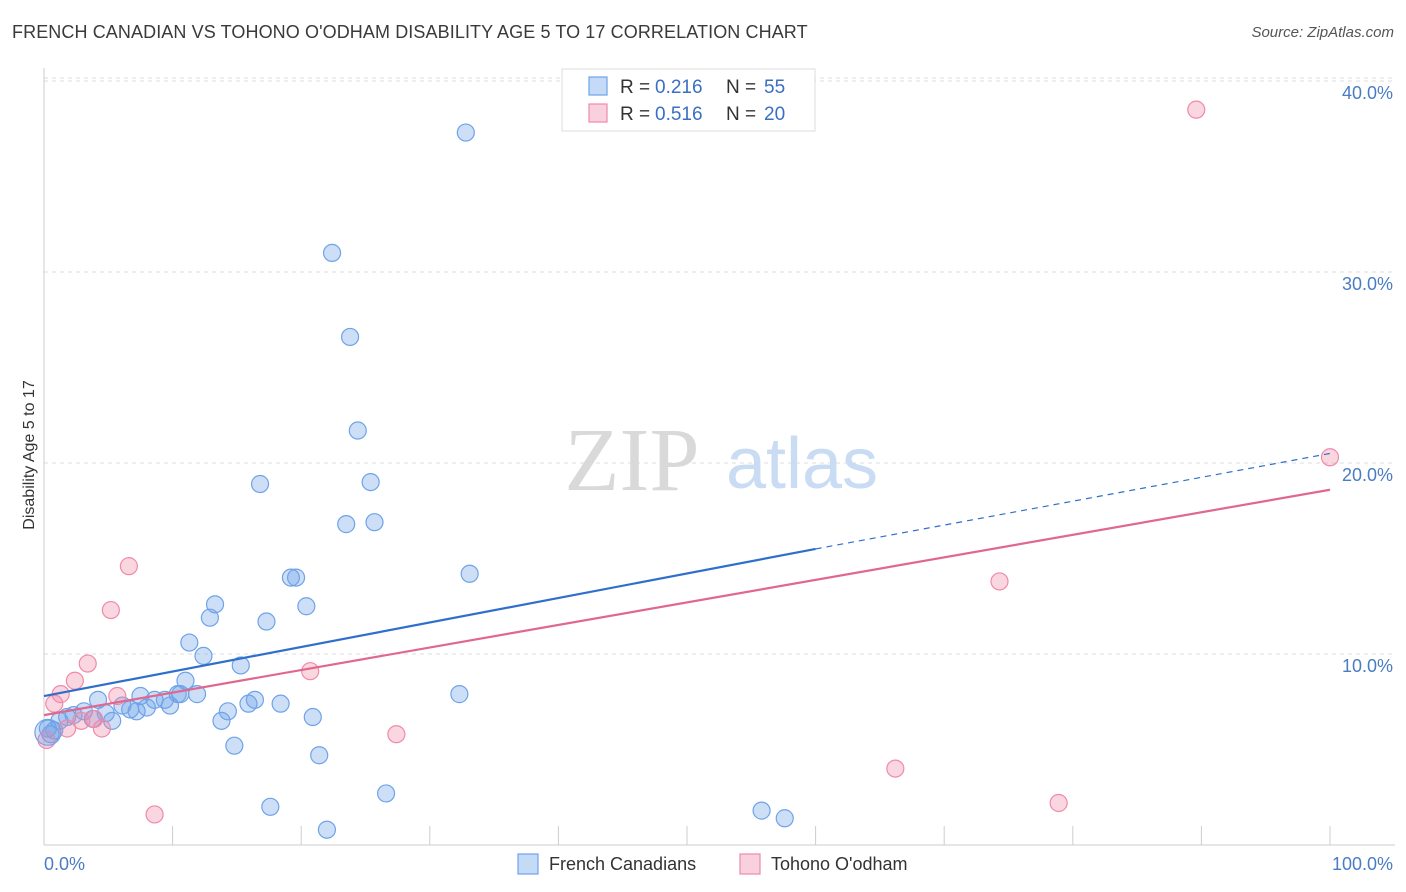 This screenshot has width=1406, height=892. I want to click on watermark: ZIP atlas, so click(722, 460).